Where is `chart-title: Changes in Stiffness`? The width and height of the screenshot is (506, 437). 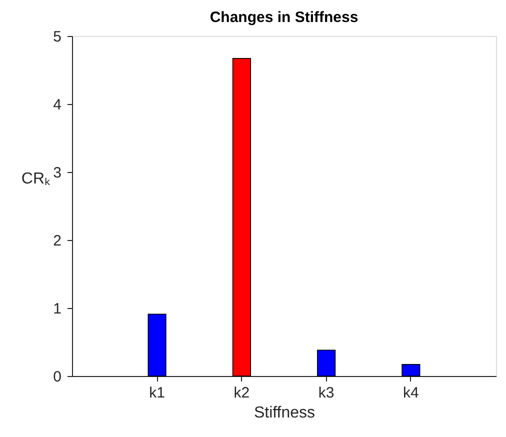
chart-title: Changes in Stiffness is located at coordinates (284, 17).